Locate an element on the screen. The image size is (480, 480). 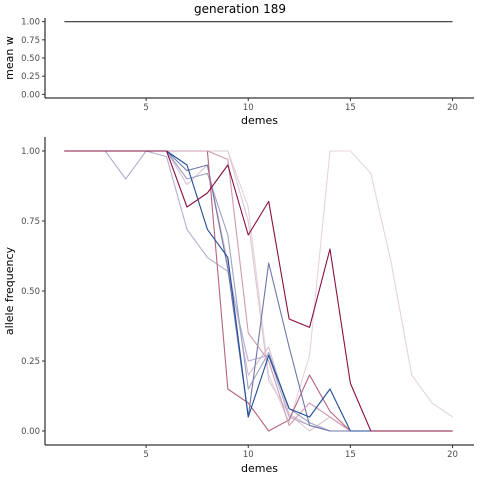
plot-title: generation 189 is located at coordinates (240, 9).